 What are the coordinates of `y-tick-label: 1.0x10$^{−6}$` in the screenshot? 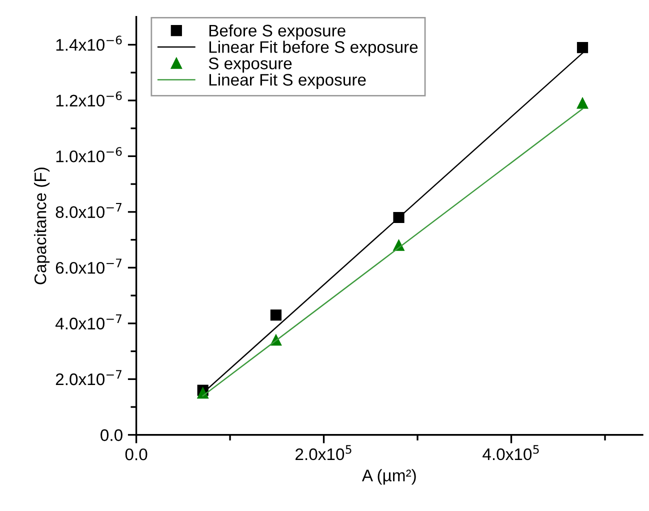 It's located at (89, 154).